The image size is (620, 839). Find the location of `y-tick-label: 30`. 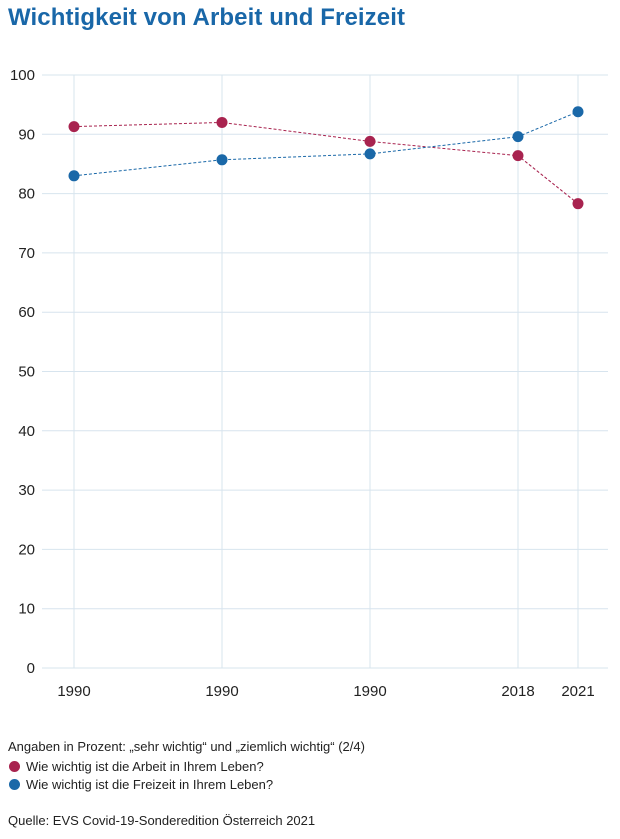

y-tick-label: 30 is located at coordinates (26, 490).